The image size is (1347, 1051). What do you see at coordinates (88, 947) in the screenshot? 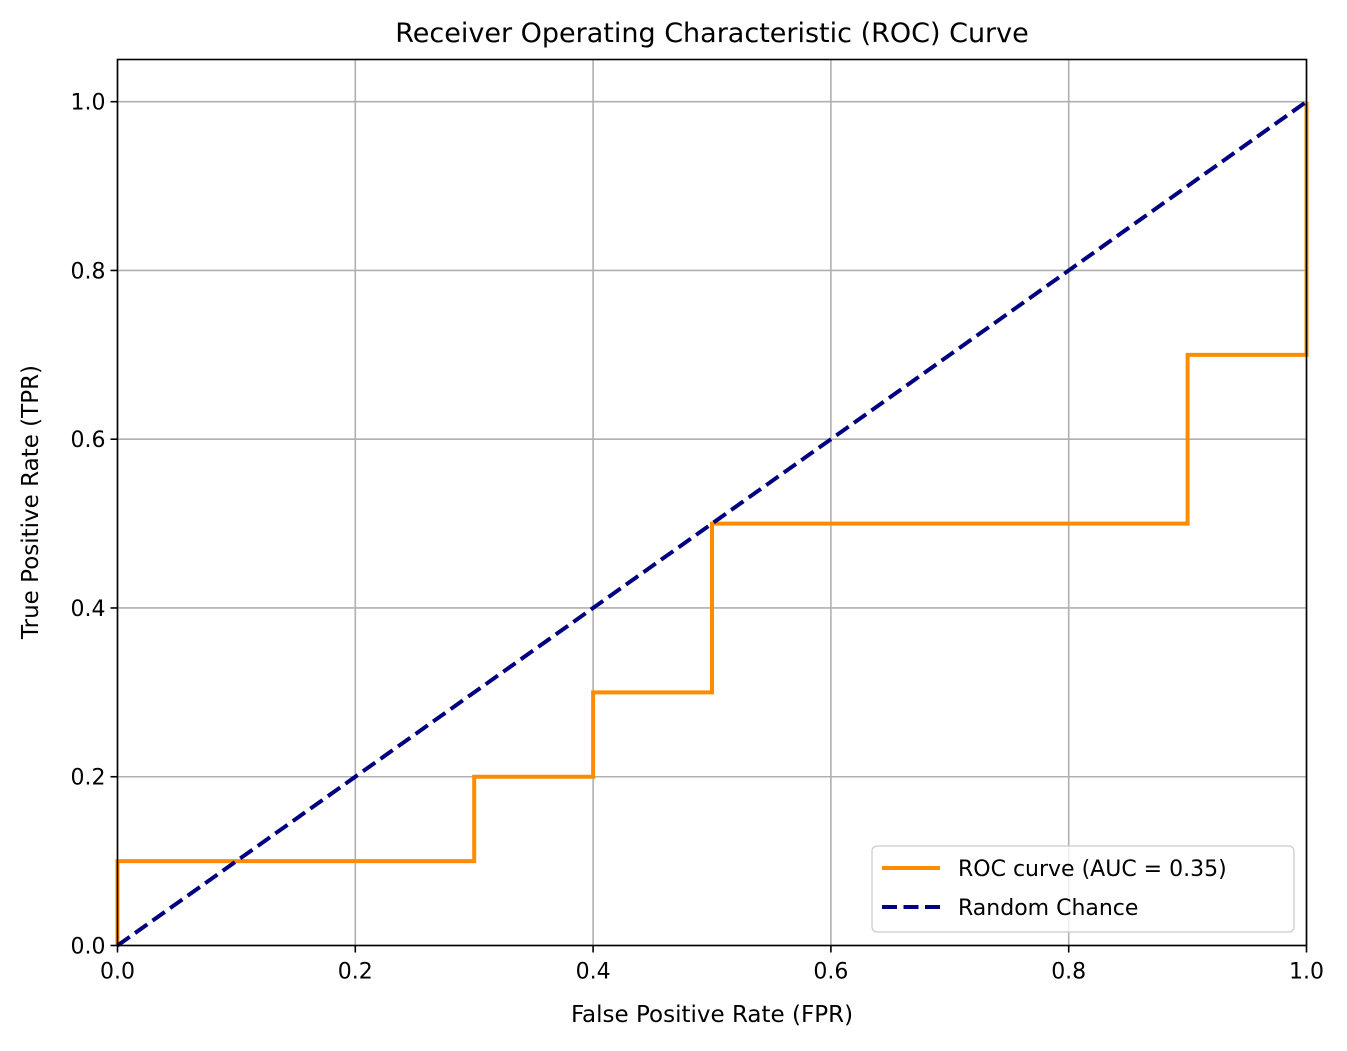
I see `y-tick-label: 0.0` at bounding box center [88, 947].